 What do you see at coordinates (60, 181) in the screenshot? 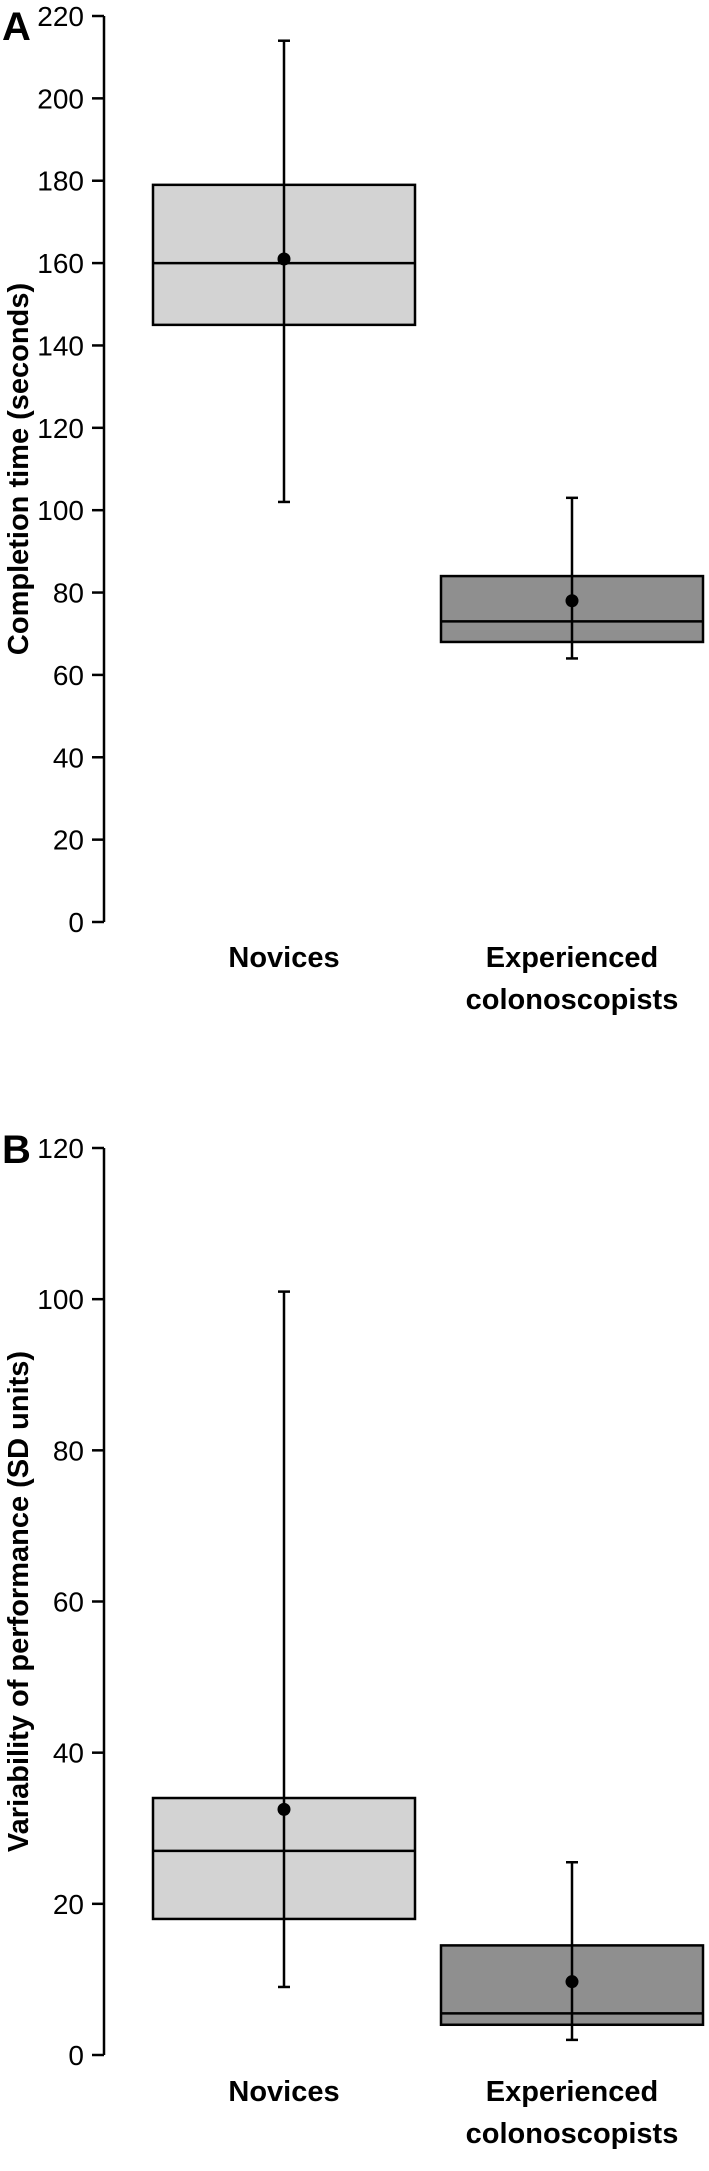
I see `y-tick-label: 180` at bounding box center [60, 181].